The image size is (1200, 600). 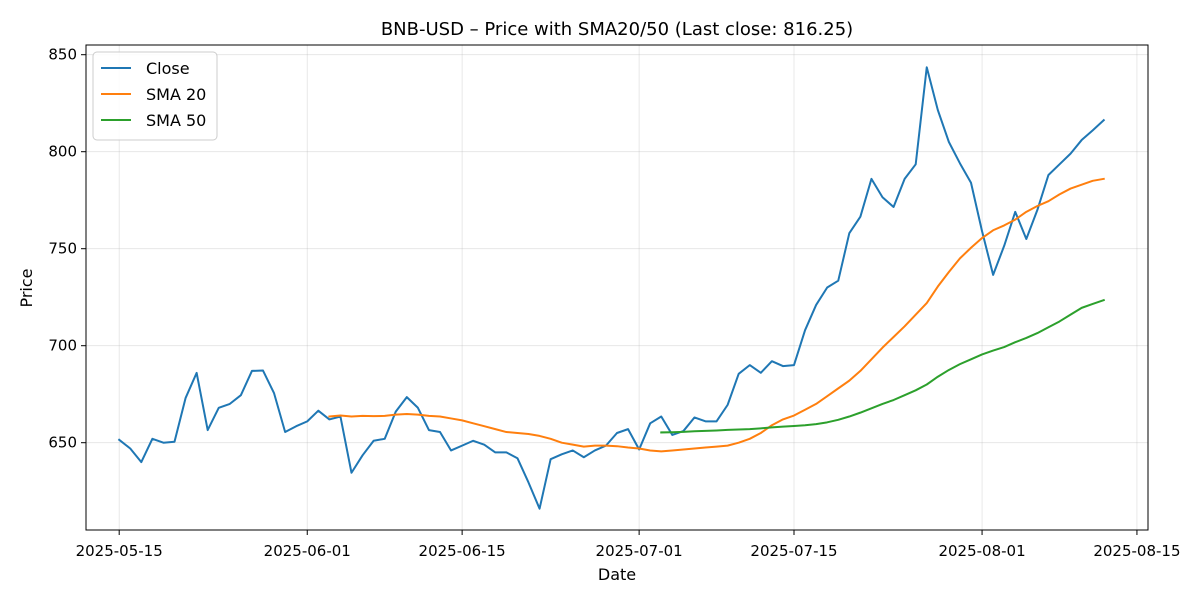 What do you see at coordinates (119, 551) in the screenshot?
I see `x-tick-label: 2025-05-15` at bounding box center [119, 551].